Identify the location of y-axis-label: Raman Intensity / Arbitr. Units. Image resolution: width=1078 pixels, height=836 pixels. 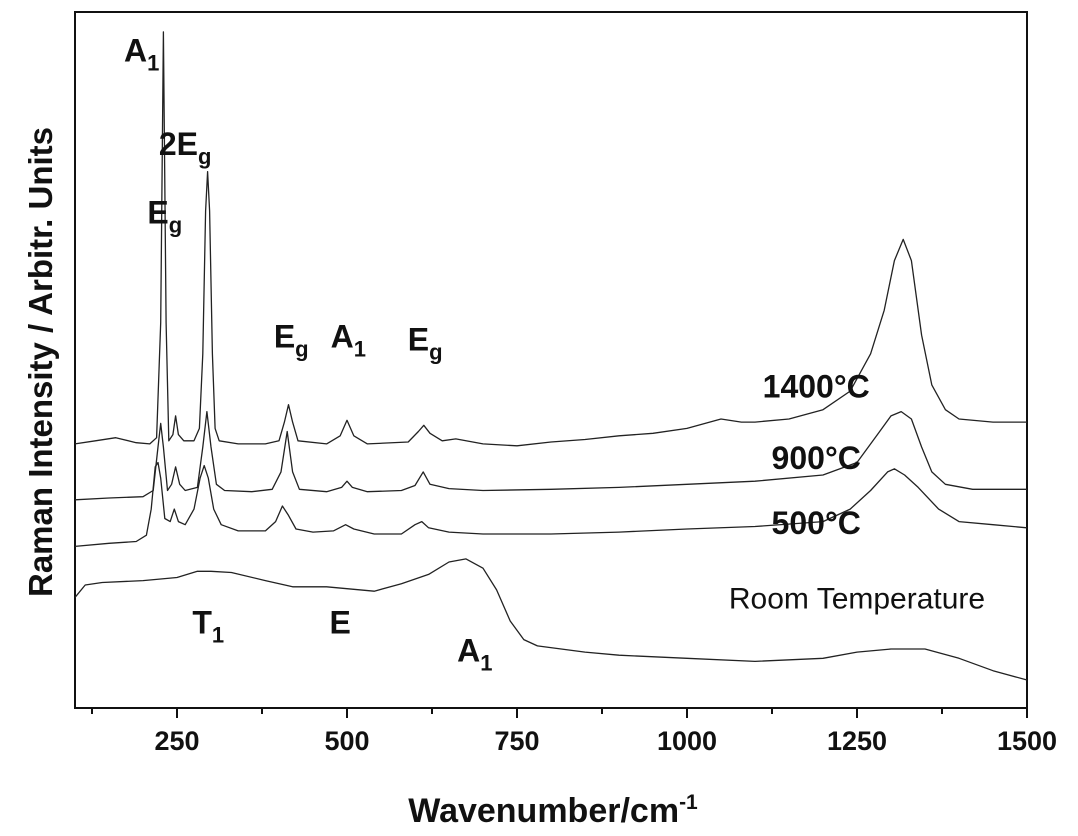
(40, 362).